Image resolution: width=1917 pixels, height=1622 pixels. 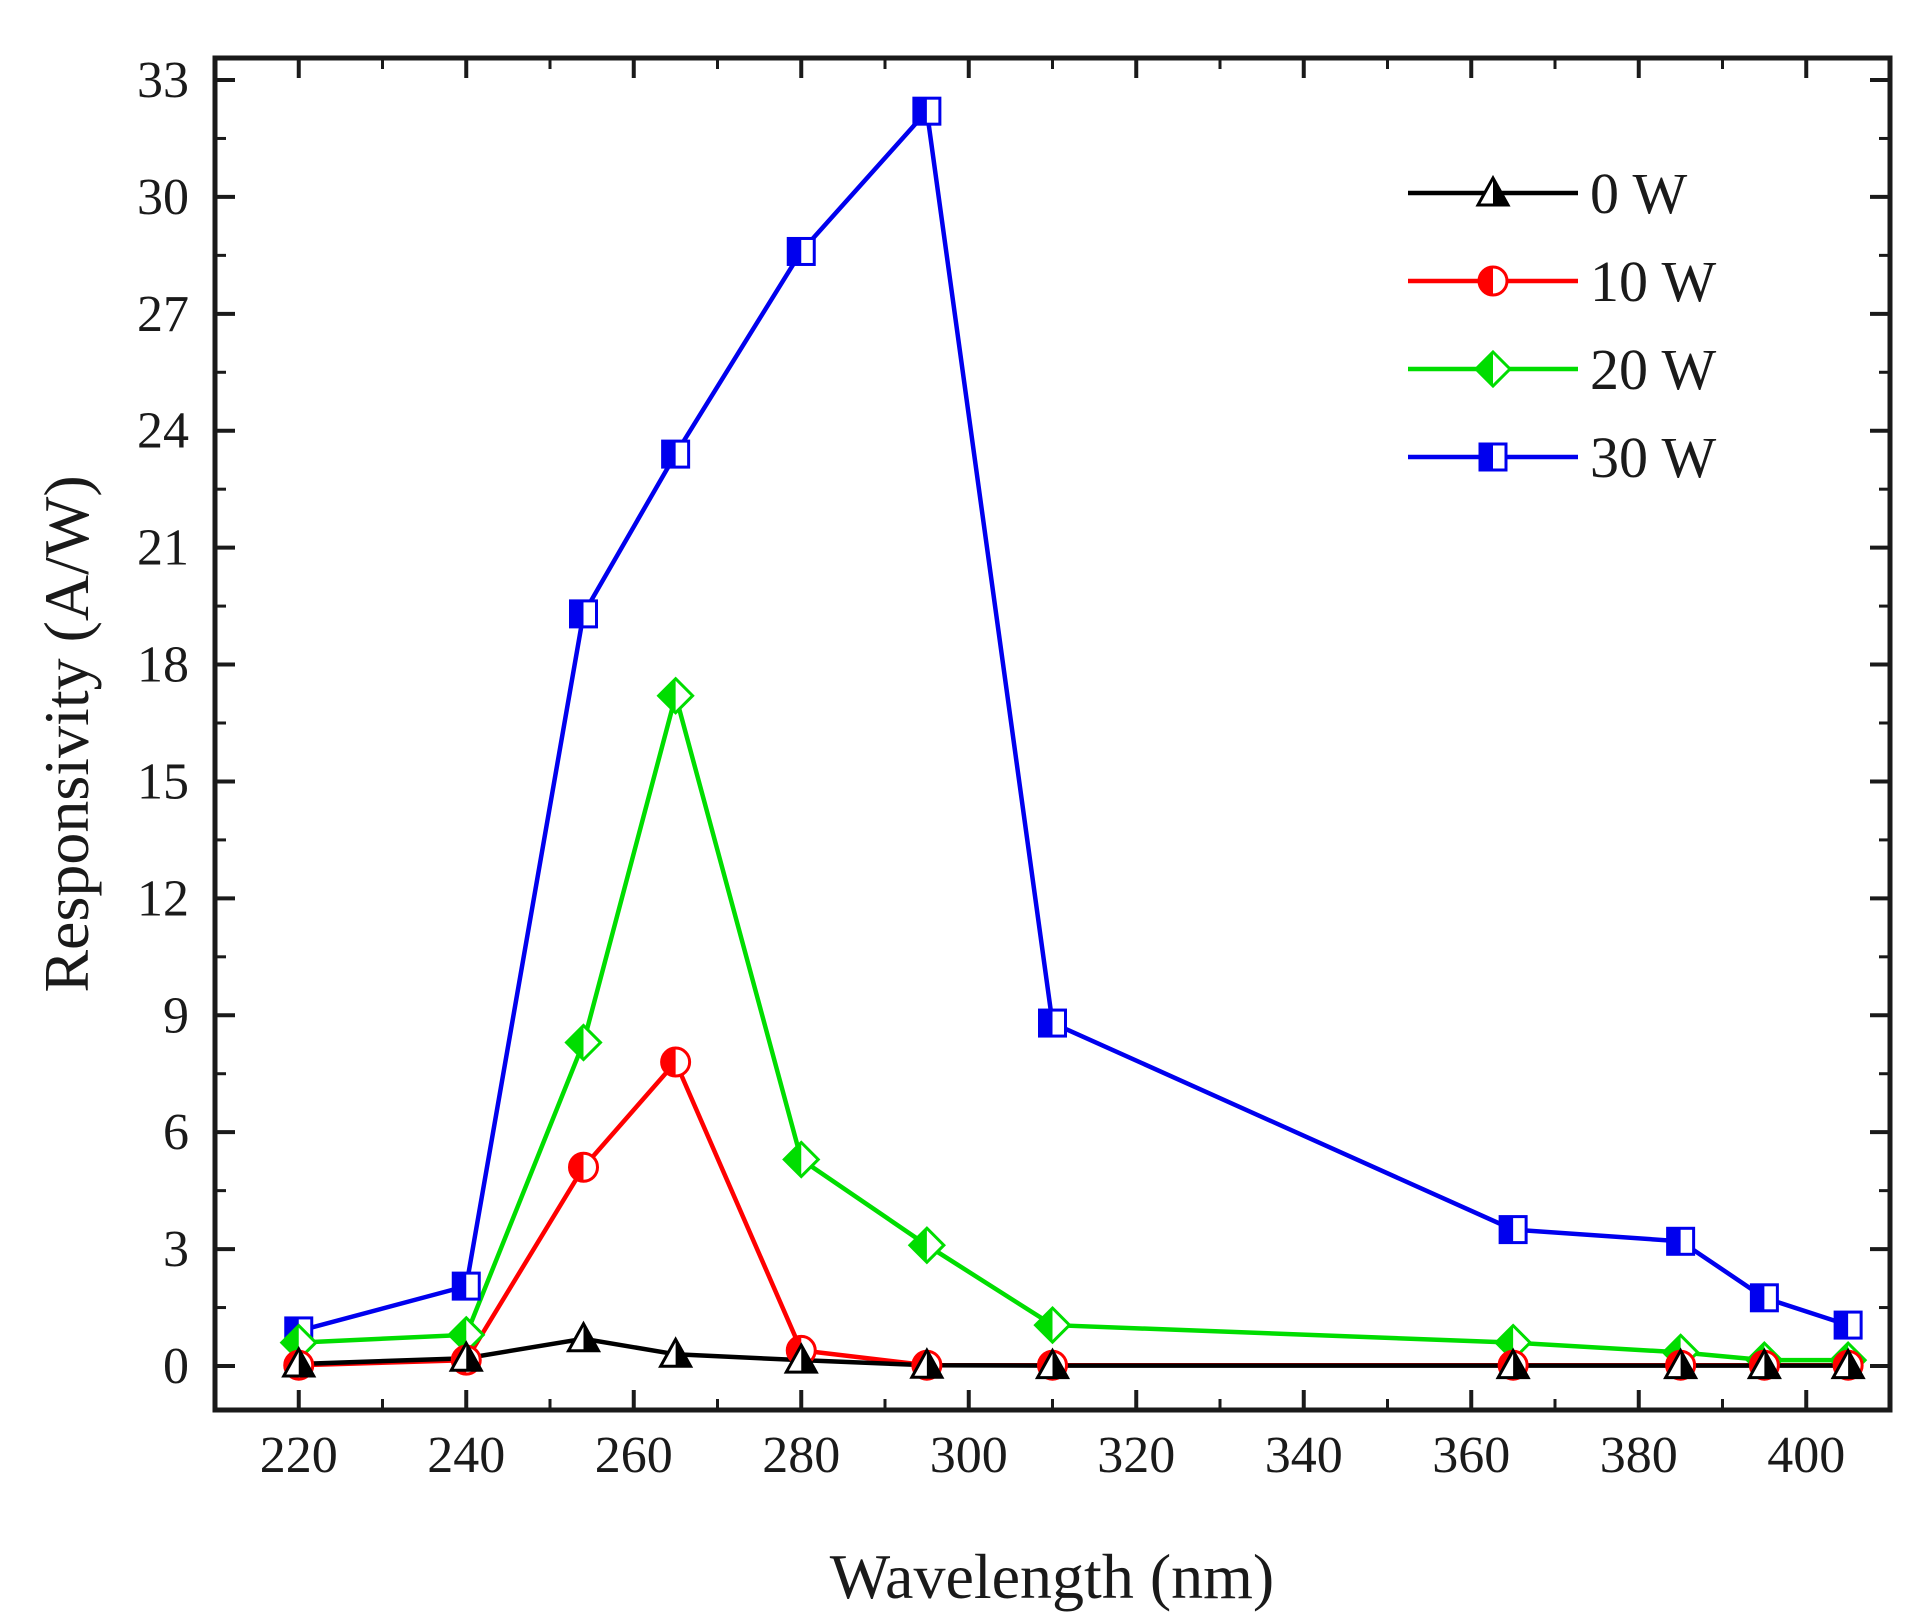 What do you see at coordinates (1653, 457) in the screenshot?
I see `legend-label: 30 W` at bounding box center [1653, 457].